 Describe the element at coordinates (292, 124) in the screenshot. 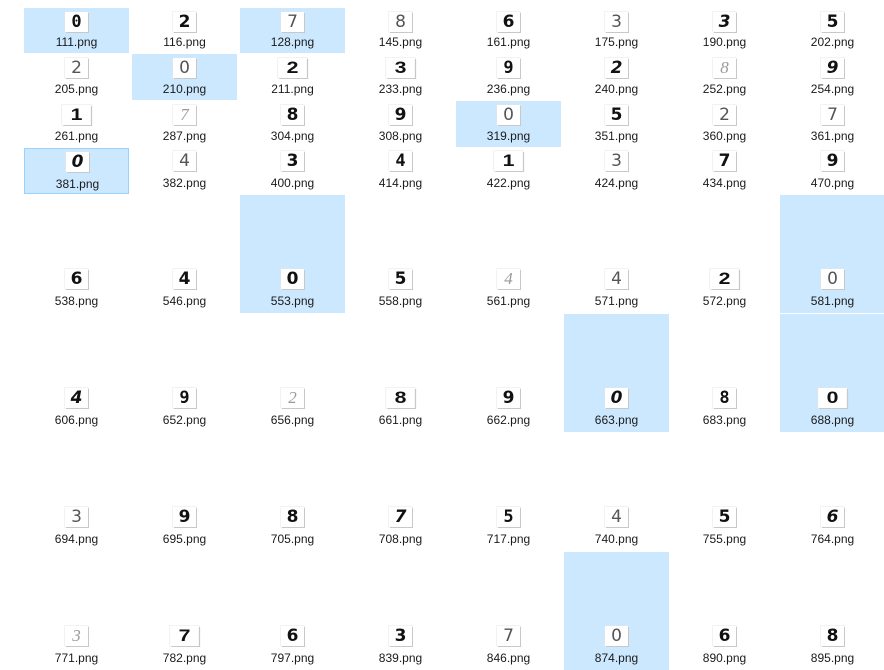

I see `file-item: 8 304.png` at that location.